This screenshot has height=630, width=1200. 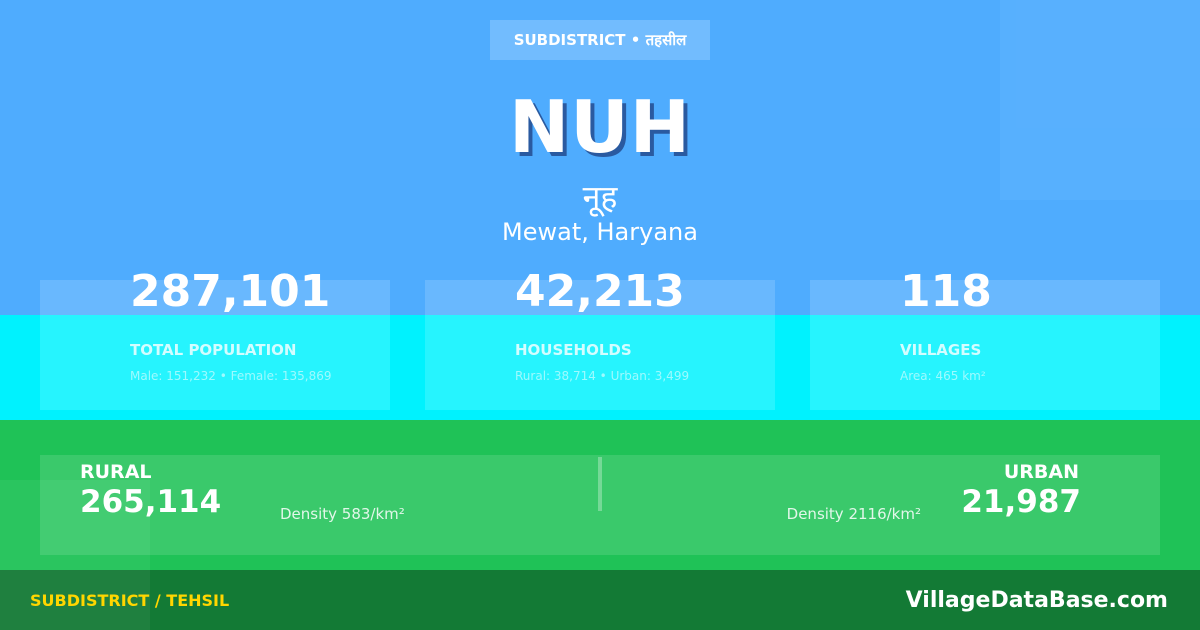 I want to click on rural-density: Density 583/km², so click(x=342, y=514).